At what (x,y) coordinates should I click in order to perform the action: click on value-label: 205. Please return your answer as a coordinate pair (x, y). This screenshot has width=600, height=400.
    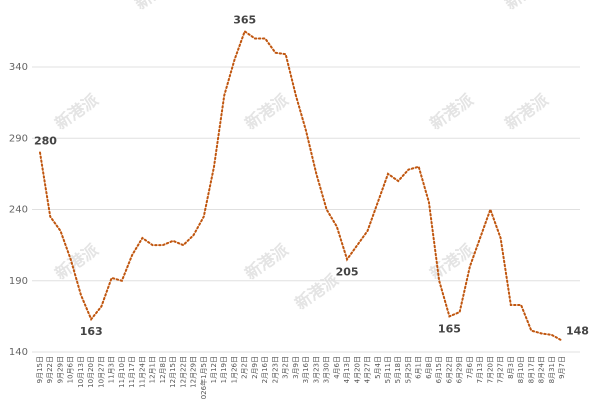
    Looking at the image, I should click on (347, 271).